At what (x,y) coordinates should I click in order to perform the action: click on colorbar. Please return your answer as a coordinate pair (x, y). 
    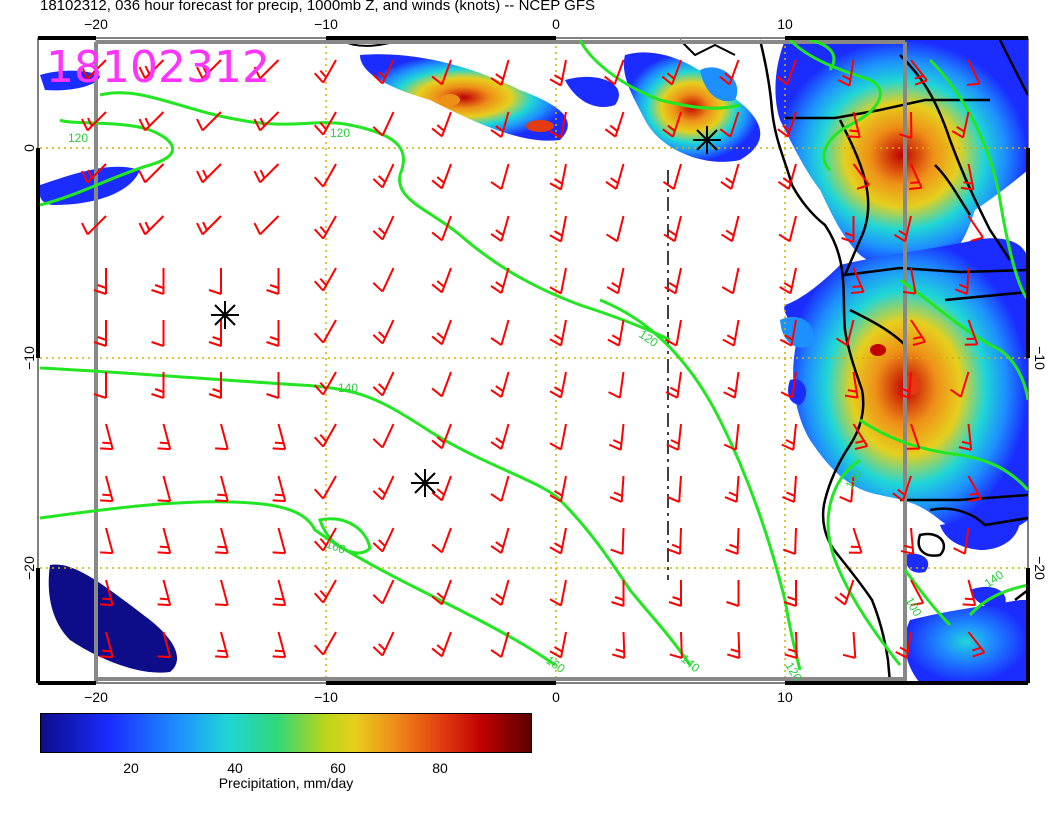
    Looking at the image, I should click on (286, 733).